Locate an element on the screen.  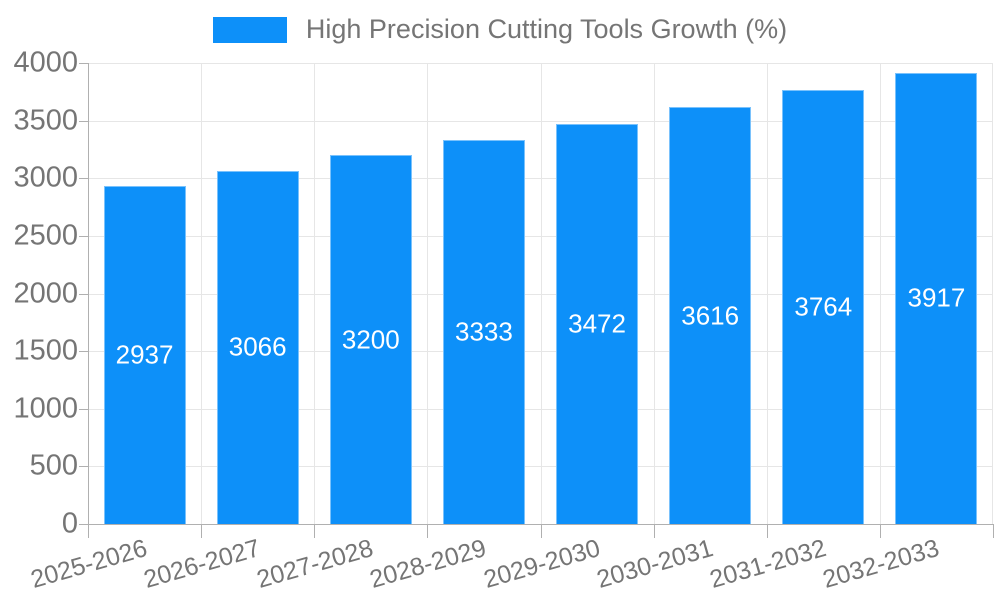
x-tick-label: 2026-2027 is located at coordinates (202, 564).